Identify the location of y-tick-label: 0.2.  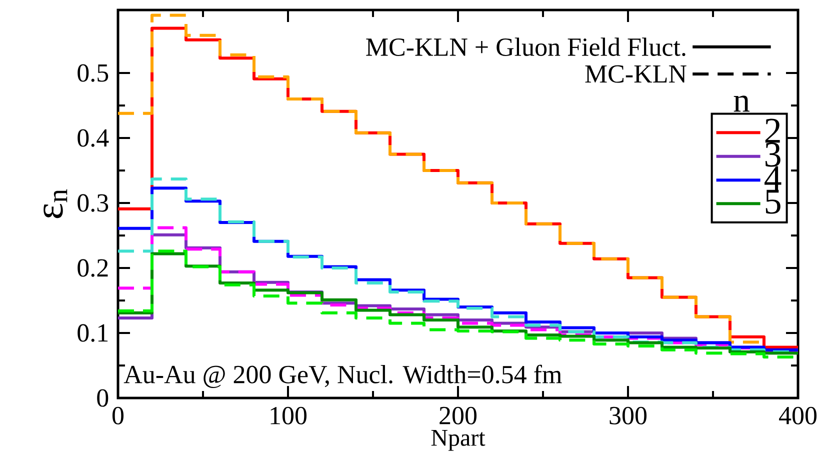
(93, 268).